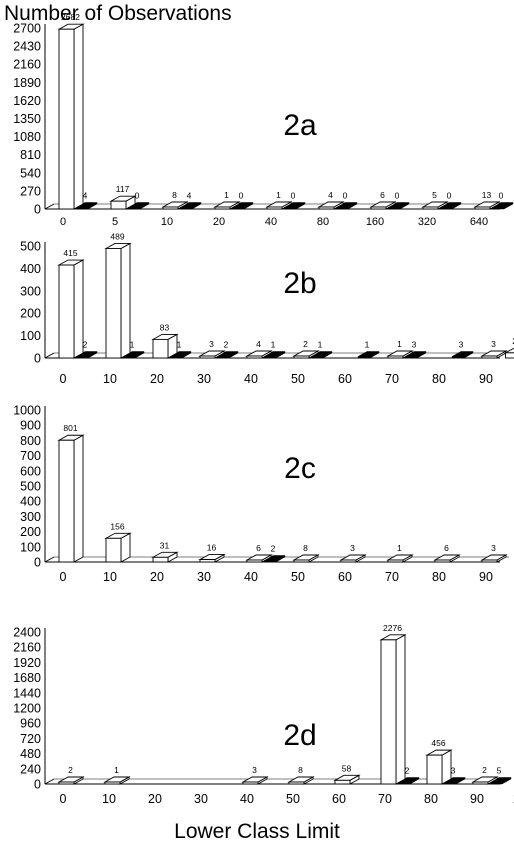 The width and height of the screenshot is (514, 855). Describe the element at coordinates (438, 743) in the screenshot. I see `data-label-series1: 456` at that location.